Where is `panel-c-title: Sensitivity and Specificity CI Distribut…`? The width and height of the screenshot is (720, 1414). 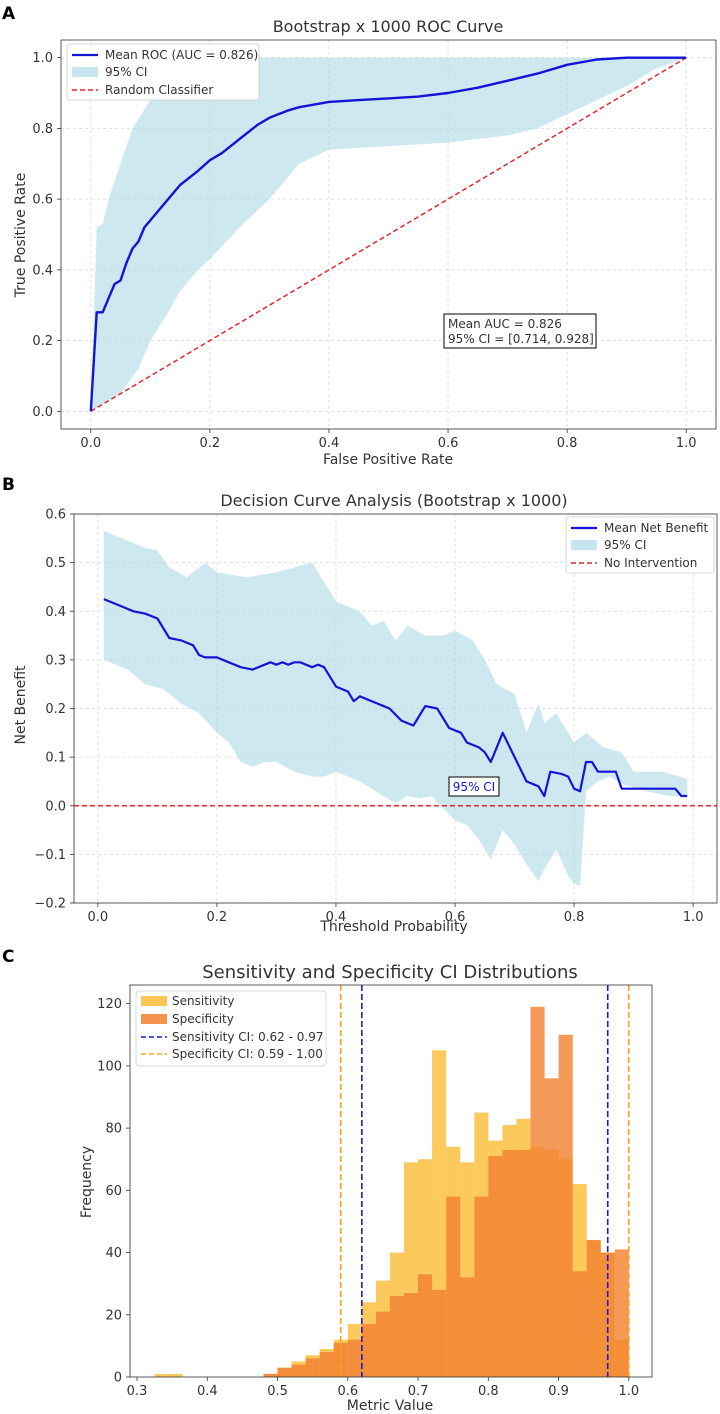 panel-c-title: Sensitivity and Specificity CI Distribut… is located at coordinates (390, 972).